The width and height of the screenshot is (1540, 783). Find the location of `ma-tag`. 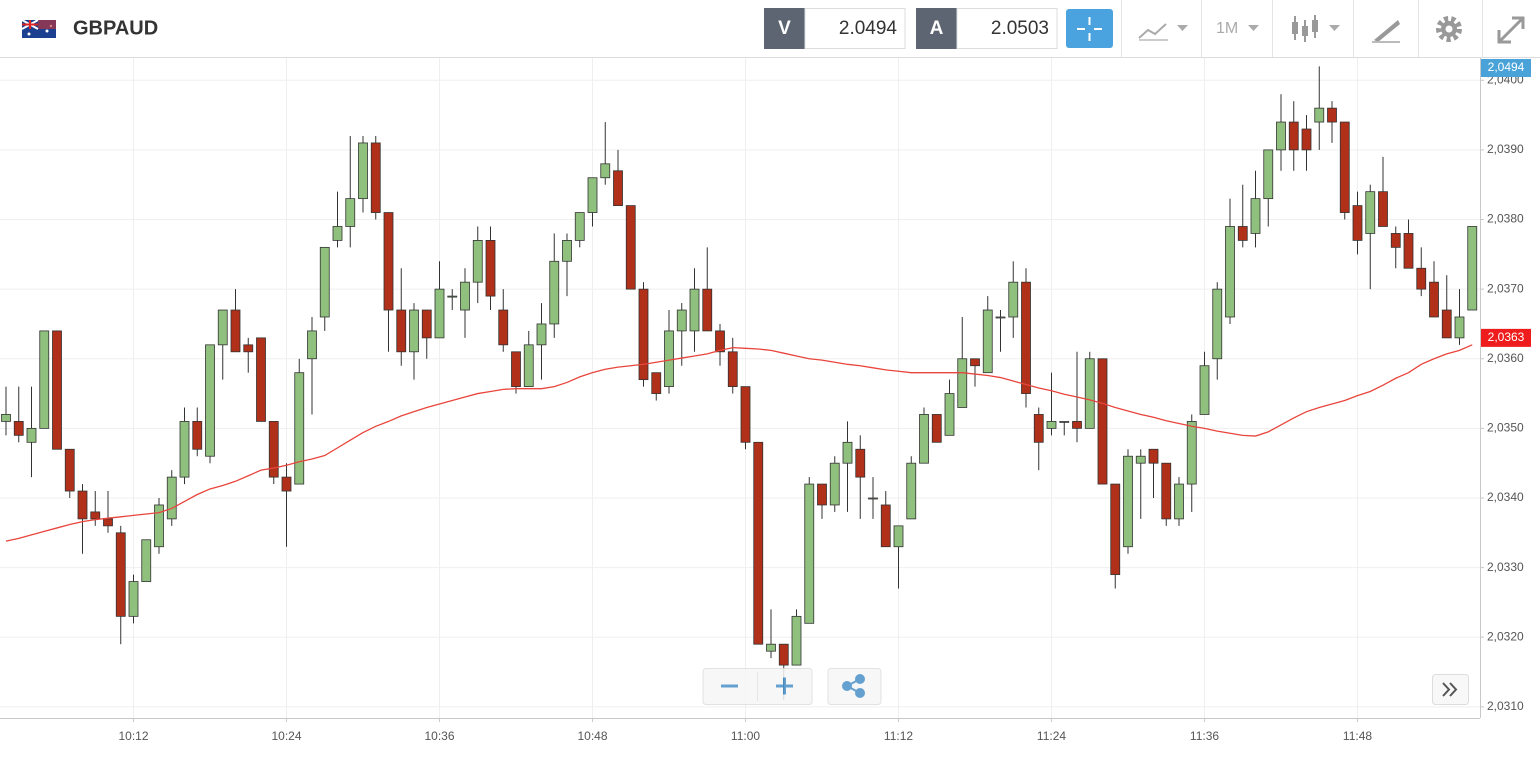

ma-tag is located at coordinates (1506, 337).